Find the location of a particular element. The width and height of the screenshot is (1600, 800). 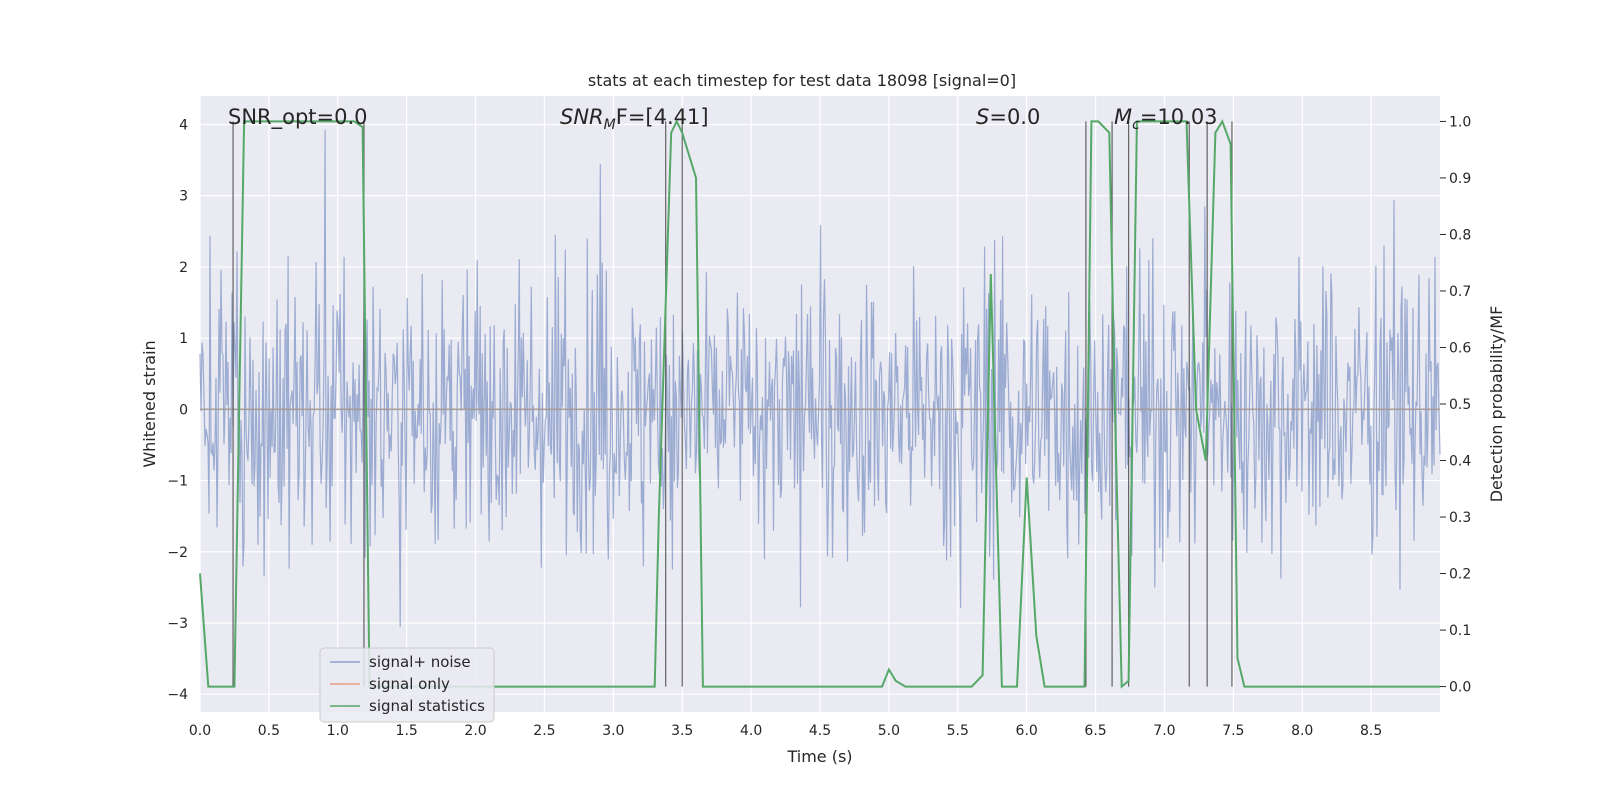

y-axis-ticks: 4 3 2 1 0 −1 −2 −3 −4 is located at coordinates (177, 410).